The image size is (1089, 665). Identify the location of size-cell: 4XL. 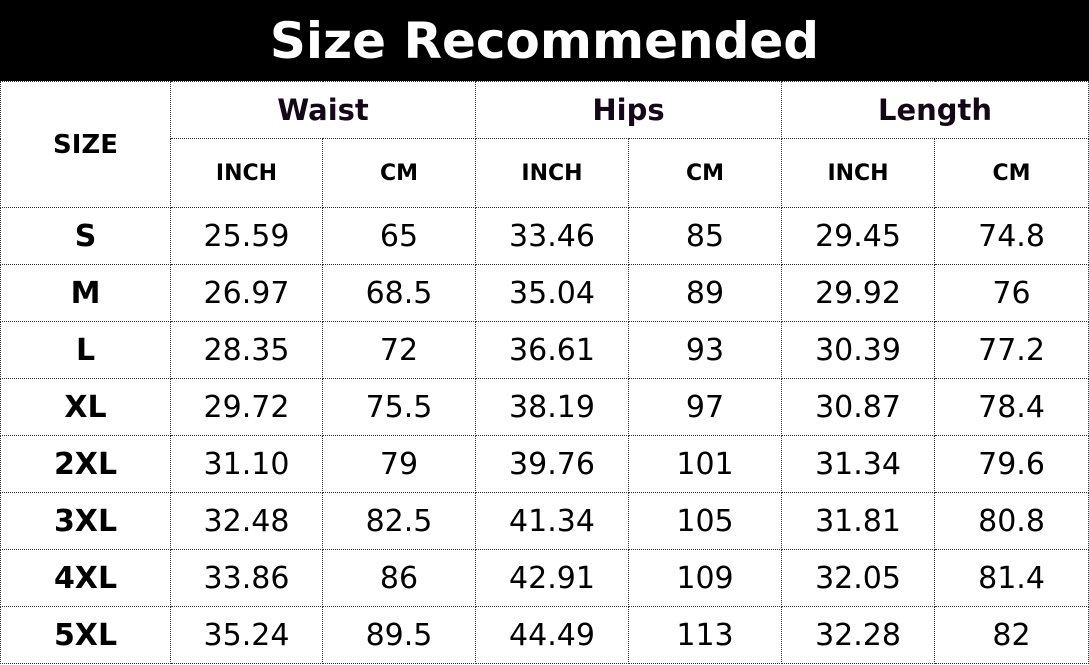
(85, 578).